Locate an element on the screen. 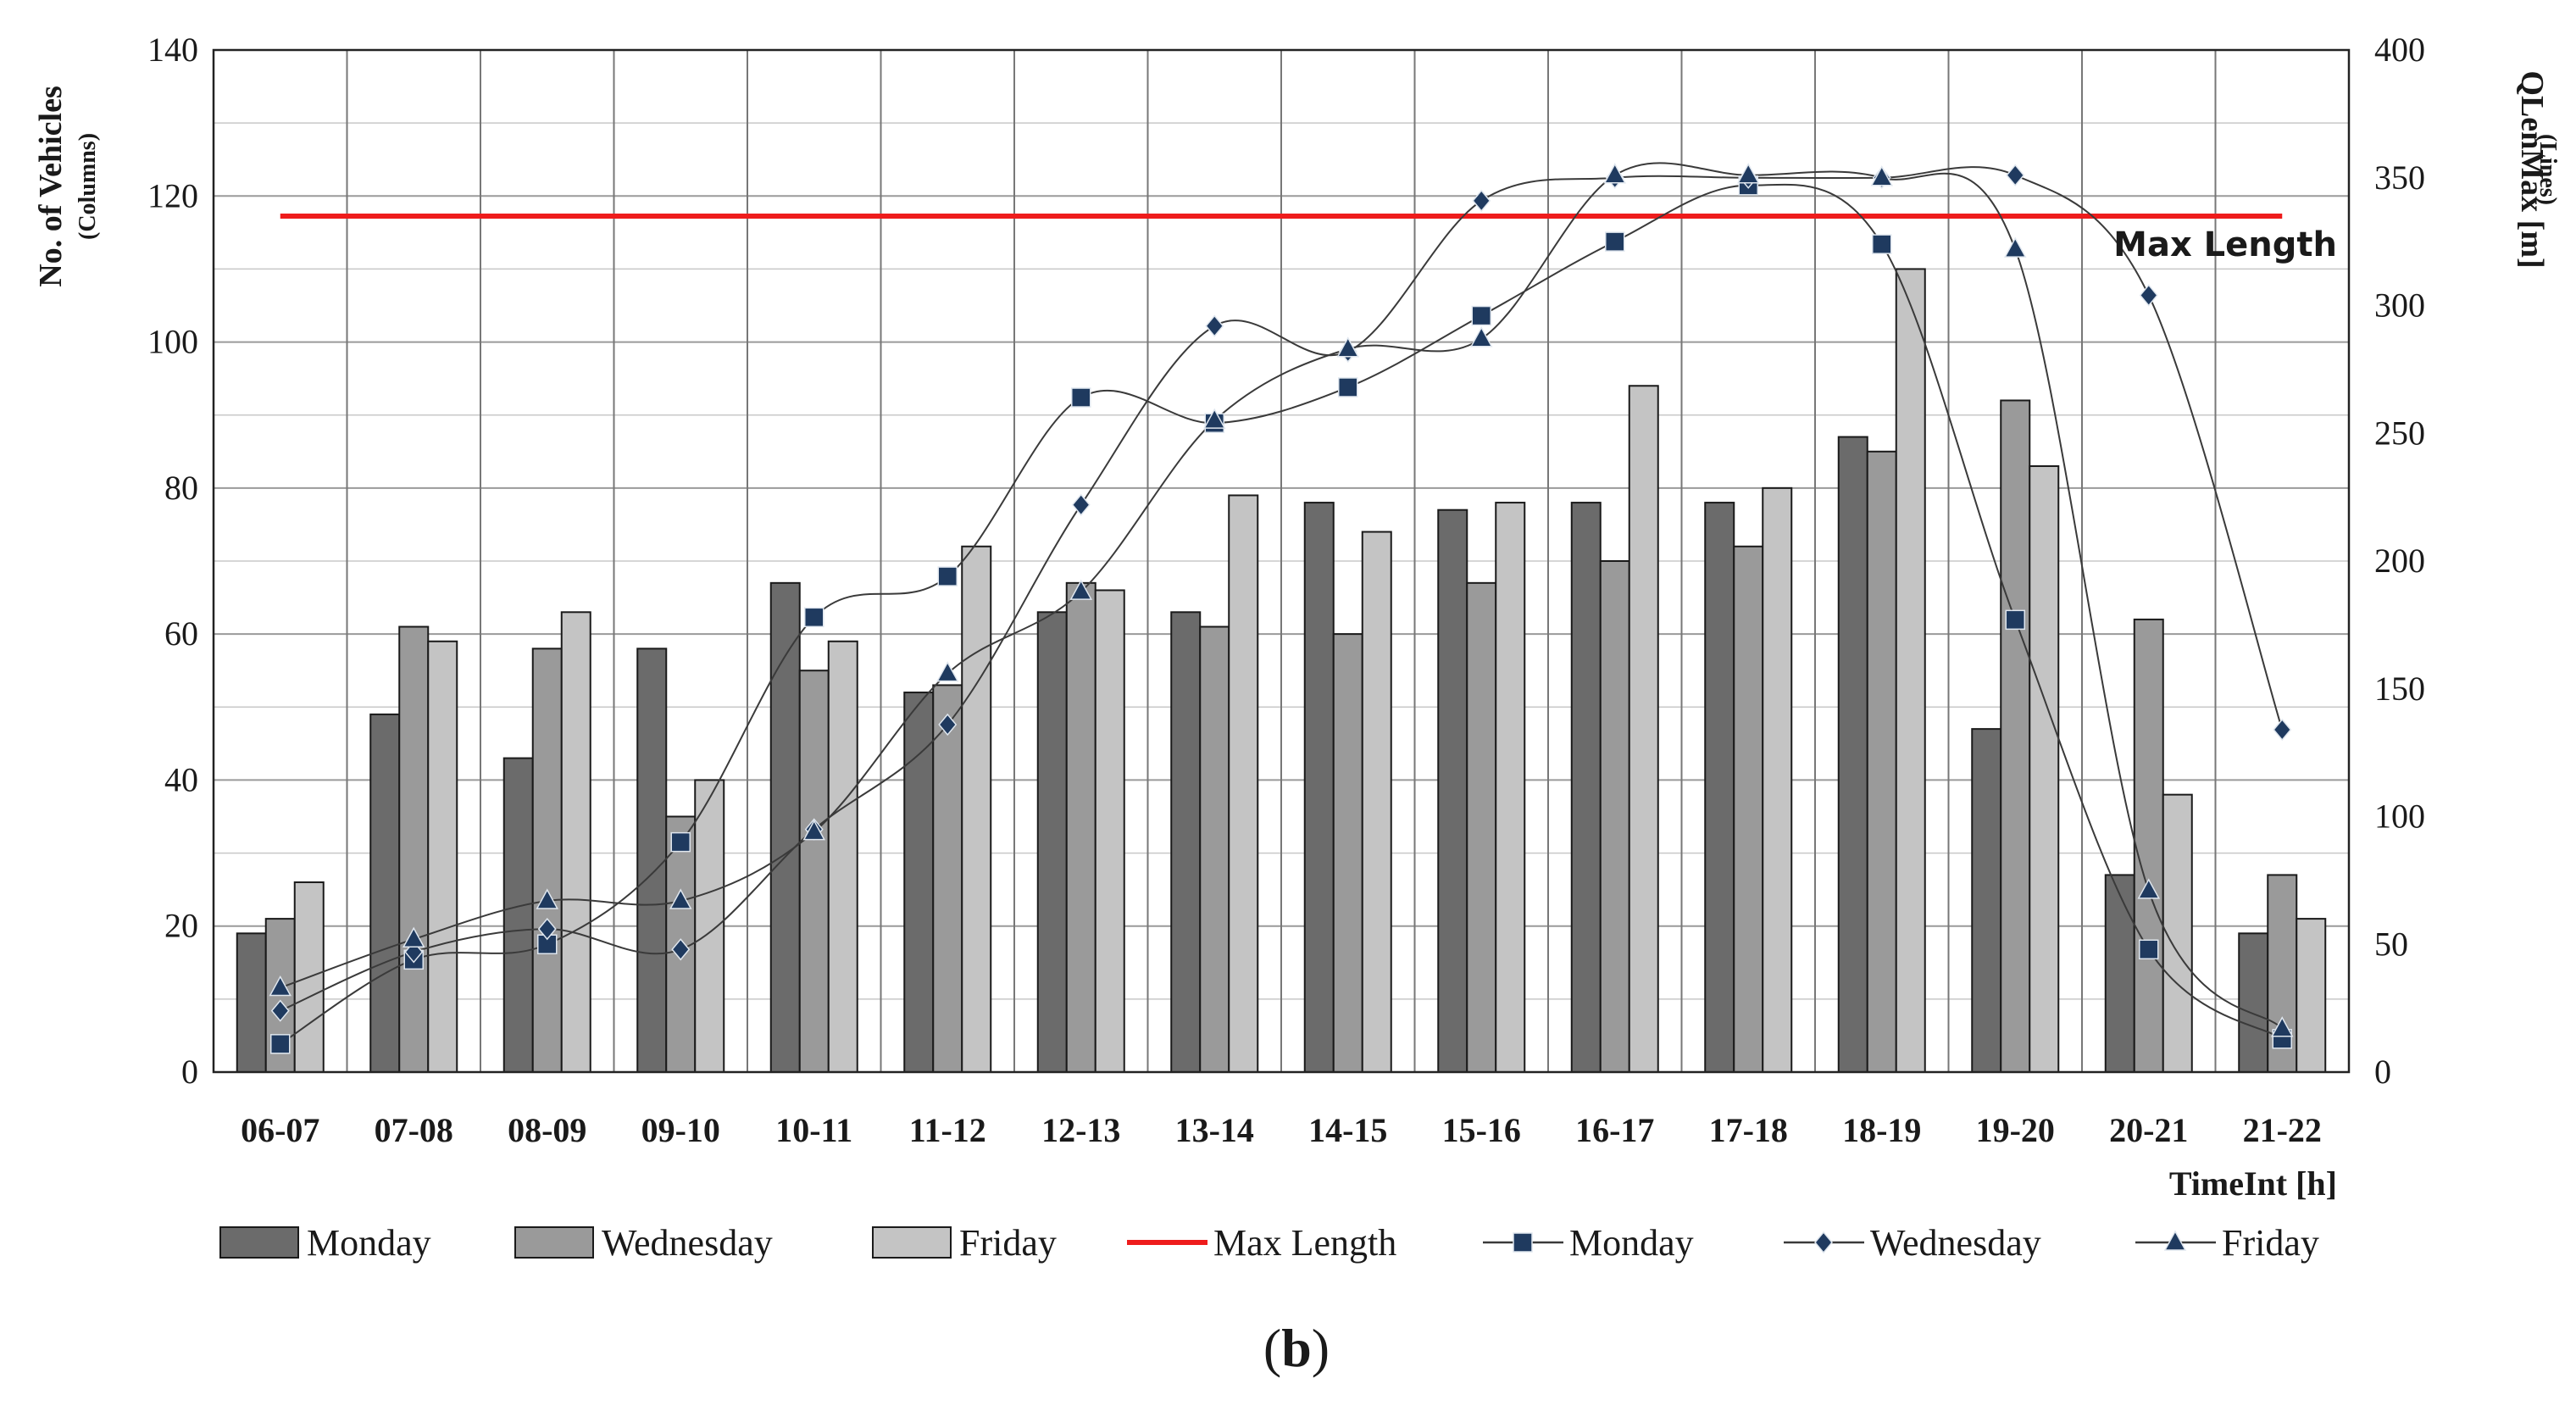 The image size is (2576, 1406). right-tick-label: 300 is located at coordinates (2399, 305).